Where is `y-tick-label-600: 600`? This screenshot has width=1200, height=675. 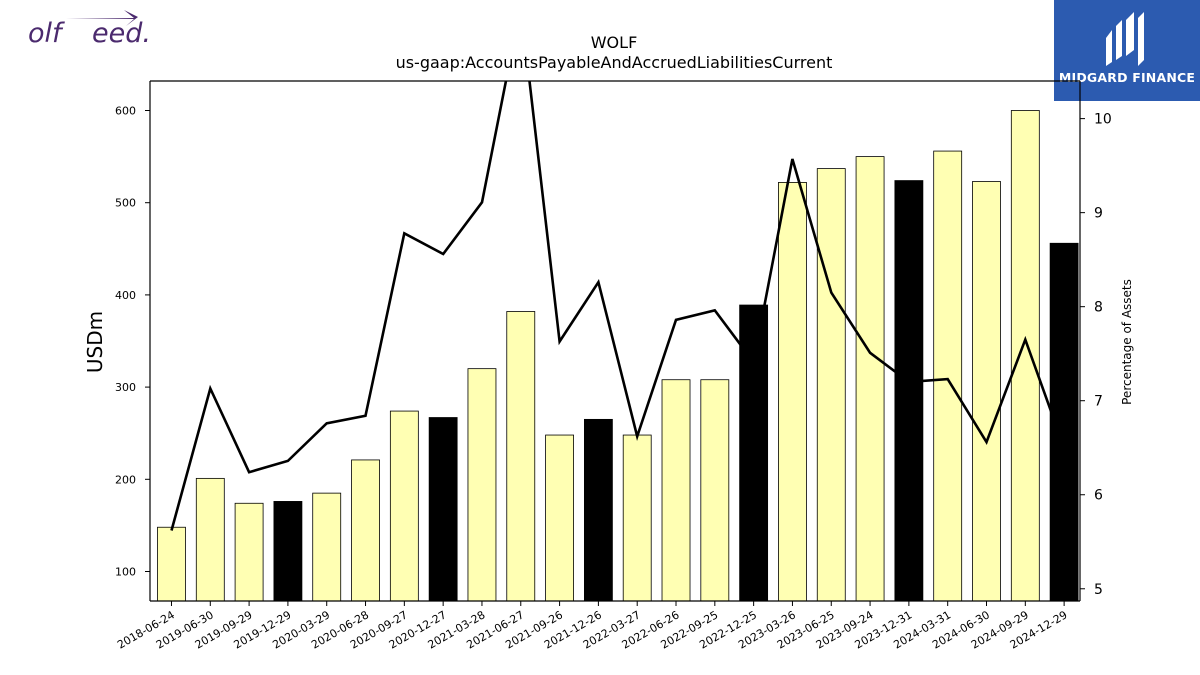
y-tick-label-600: 600 is located at coordinates (125, 111).